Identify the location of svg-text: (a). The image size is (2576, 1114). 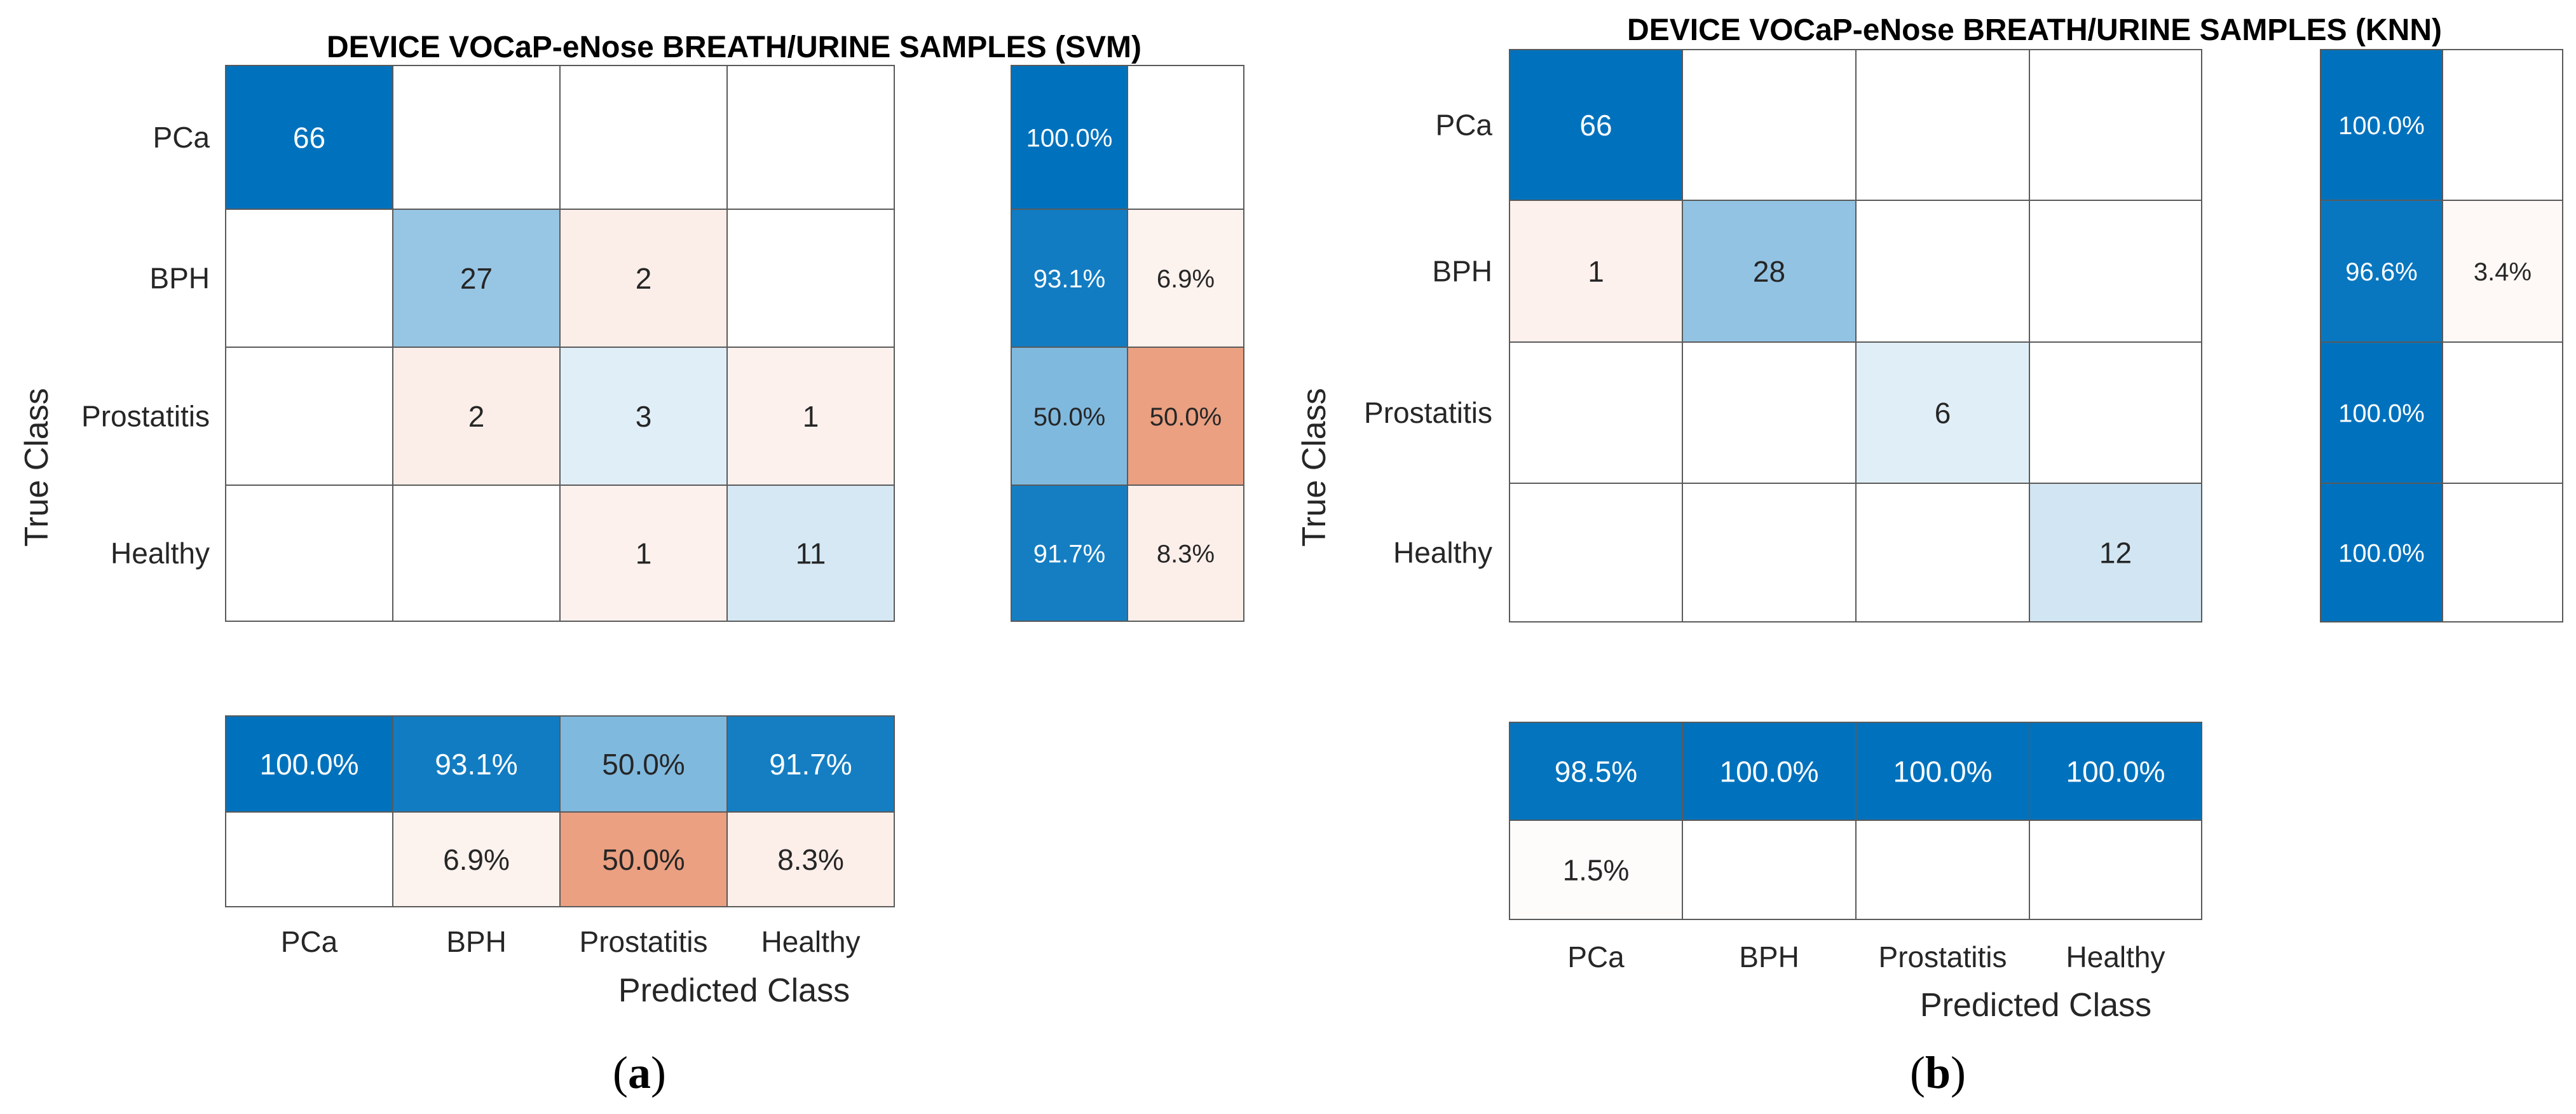
(639, 1072).